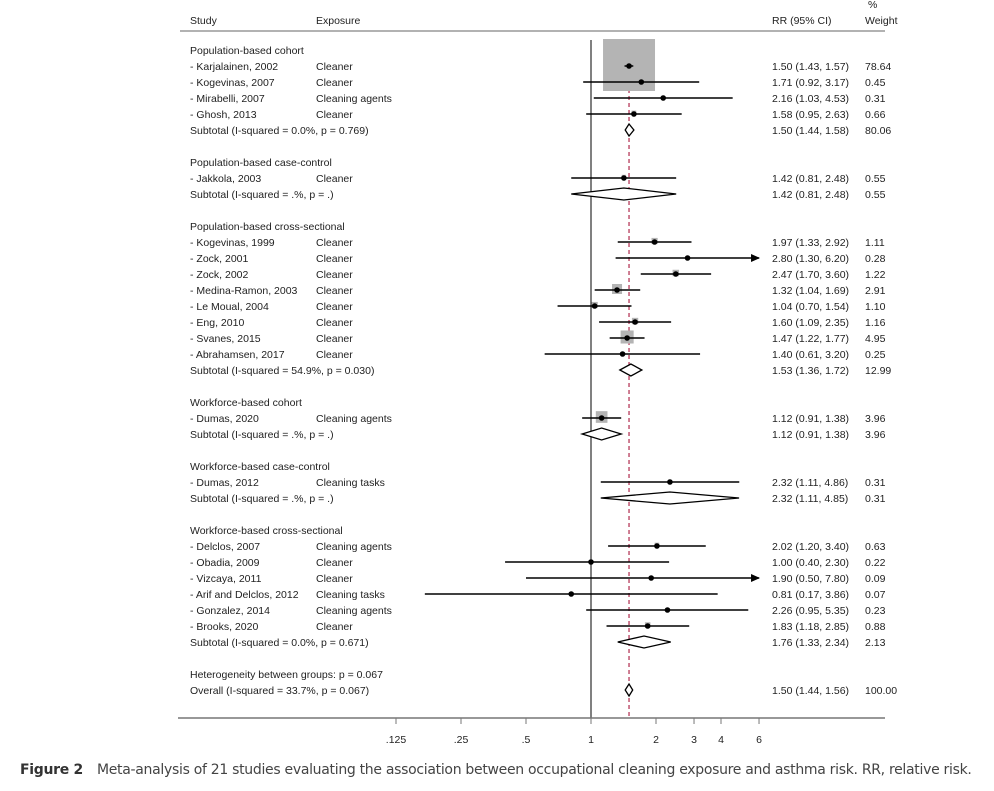  I want to click on weight-label: 0.09, so click(875, 579).